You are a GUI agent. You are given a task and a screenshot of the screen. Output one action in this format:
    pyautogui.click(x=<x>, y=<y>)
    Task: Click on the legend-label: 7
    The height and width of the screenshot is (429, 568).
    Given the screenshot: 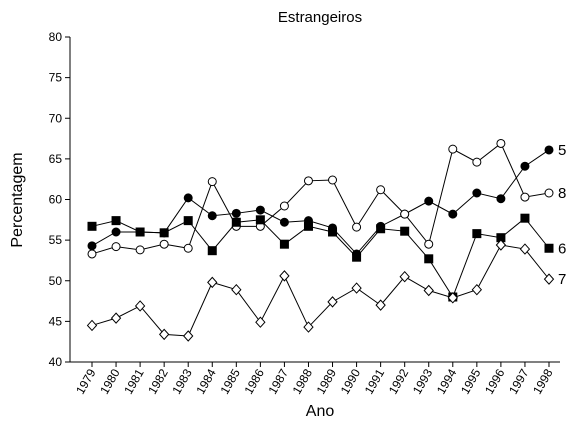 What is the action you would take?
    pyautogui.click(x=562, y=279)
    